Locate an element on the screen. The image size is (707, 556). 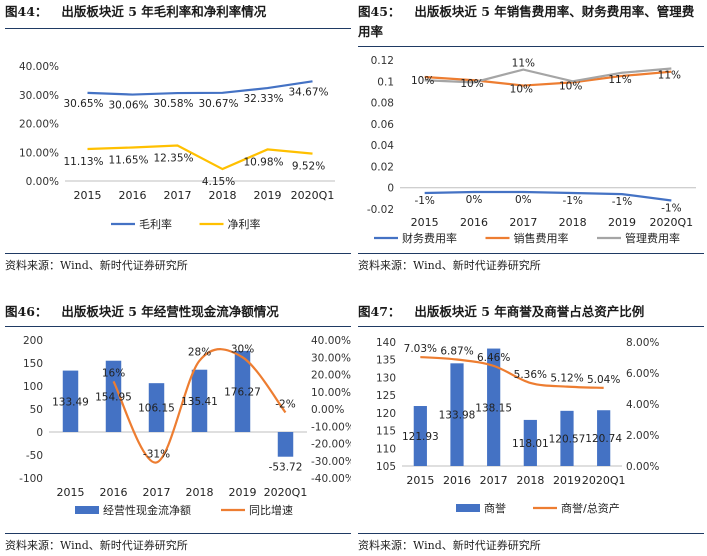
y-tick-label: 10.00% is located at coordinates (39, 153).